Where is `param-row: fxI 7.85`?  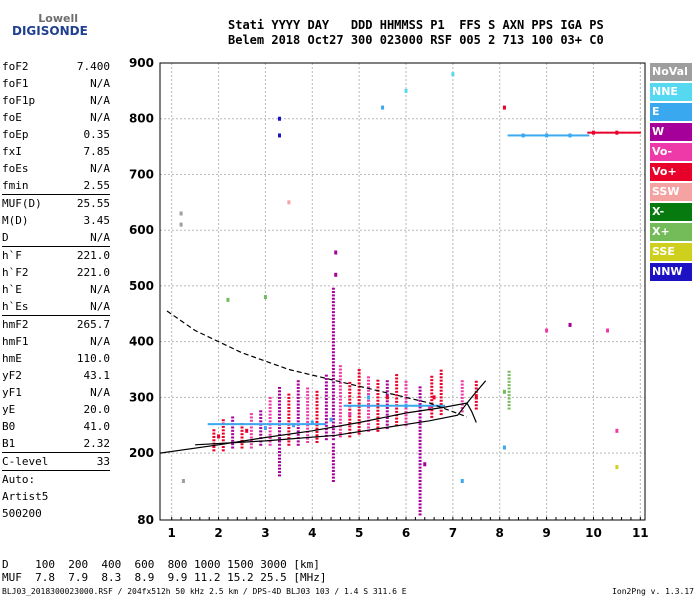
param-row: fxI 7.85 is located at coordinates (56, 151).